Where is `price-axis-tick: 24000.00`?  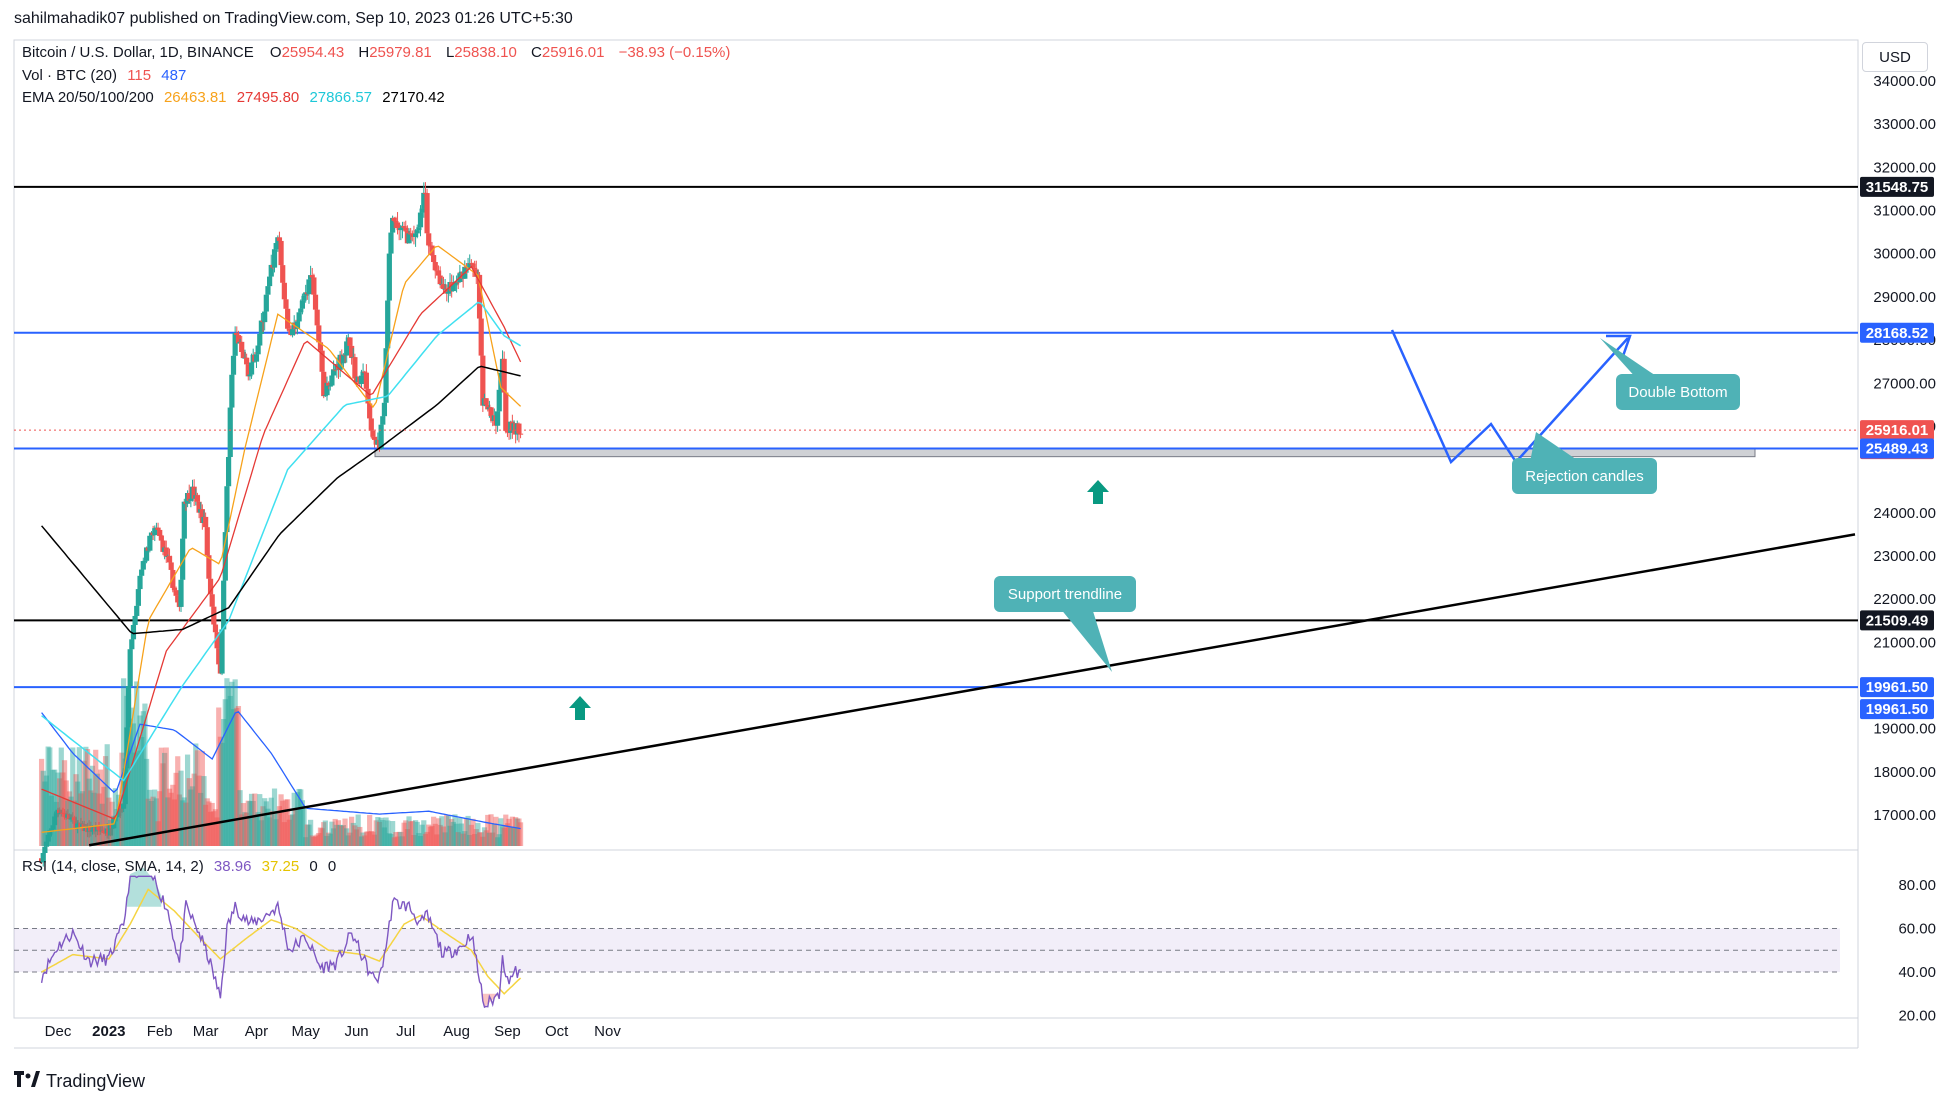
price-axis-tick: 24000.00 is located at coordinates (1904, 513).